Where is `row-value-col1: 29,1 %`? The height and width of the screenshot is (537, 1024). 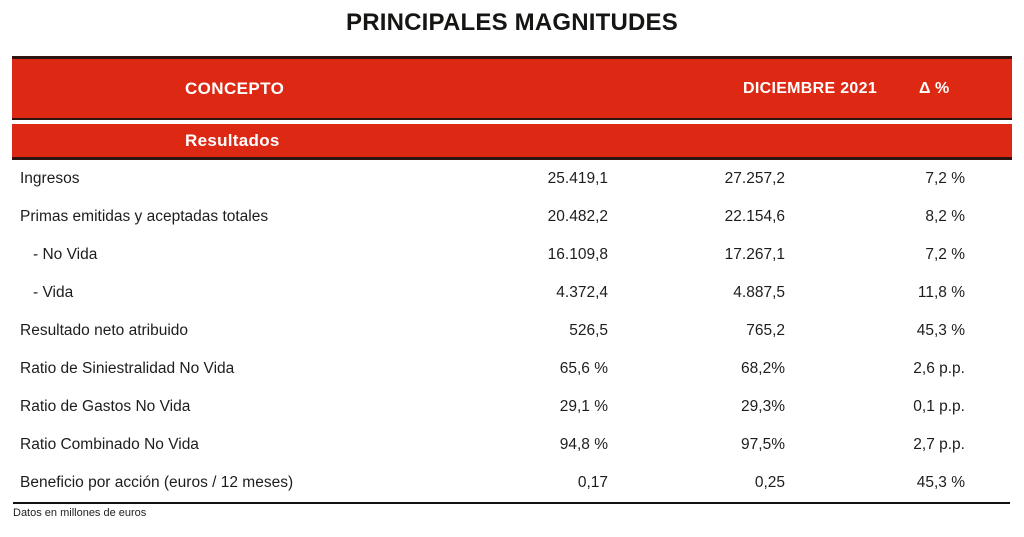
row-value-col1: 29,1 % is located at coordinates (583, 406).